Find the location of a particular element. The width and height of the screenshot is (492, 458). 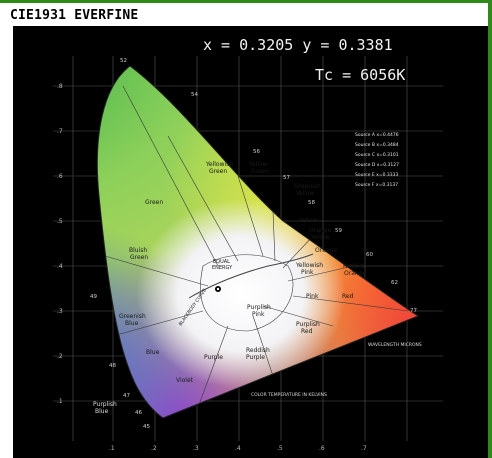

region-label-purplish-pink-2: Pink is located at coordinates (258, 314).